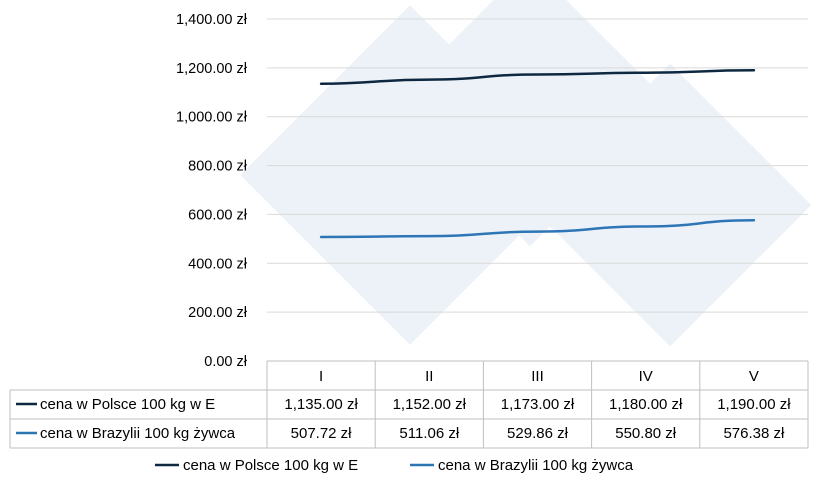 This screenshot has height=481, width=820. What do you see at coordinates (754, 376) in the screenshot?
I see `category-label: V` at bounding box center [754, 376].